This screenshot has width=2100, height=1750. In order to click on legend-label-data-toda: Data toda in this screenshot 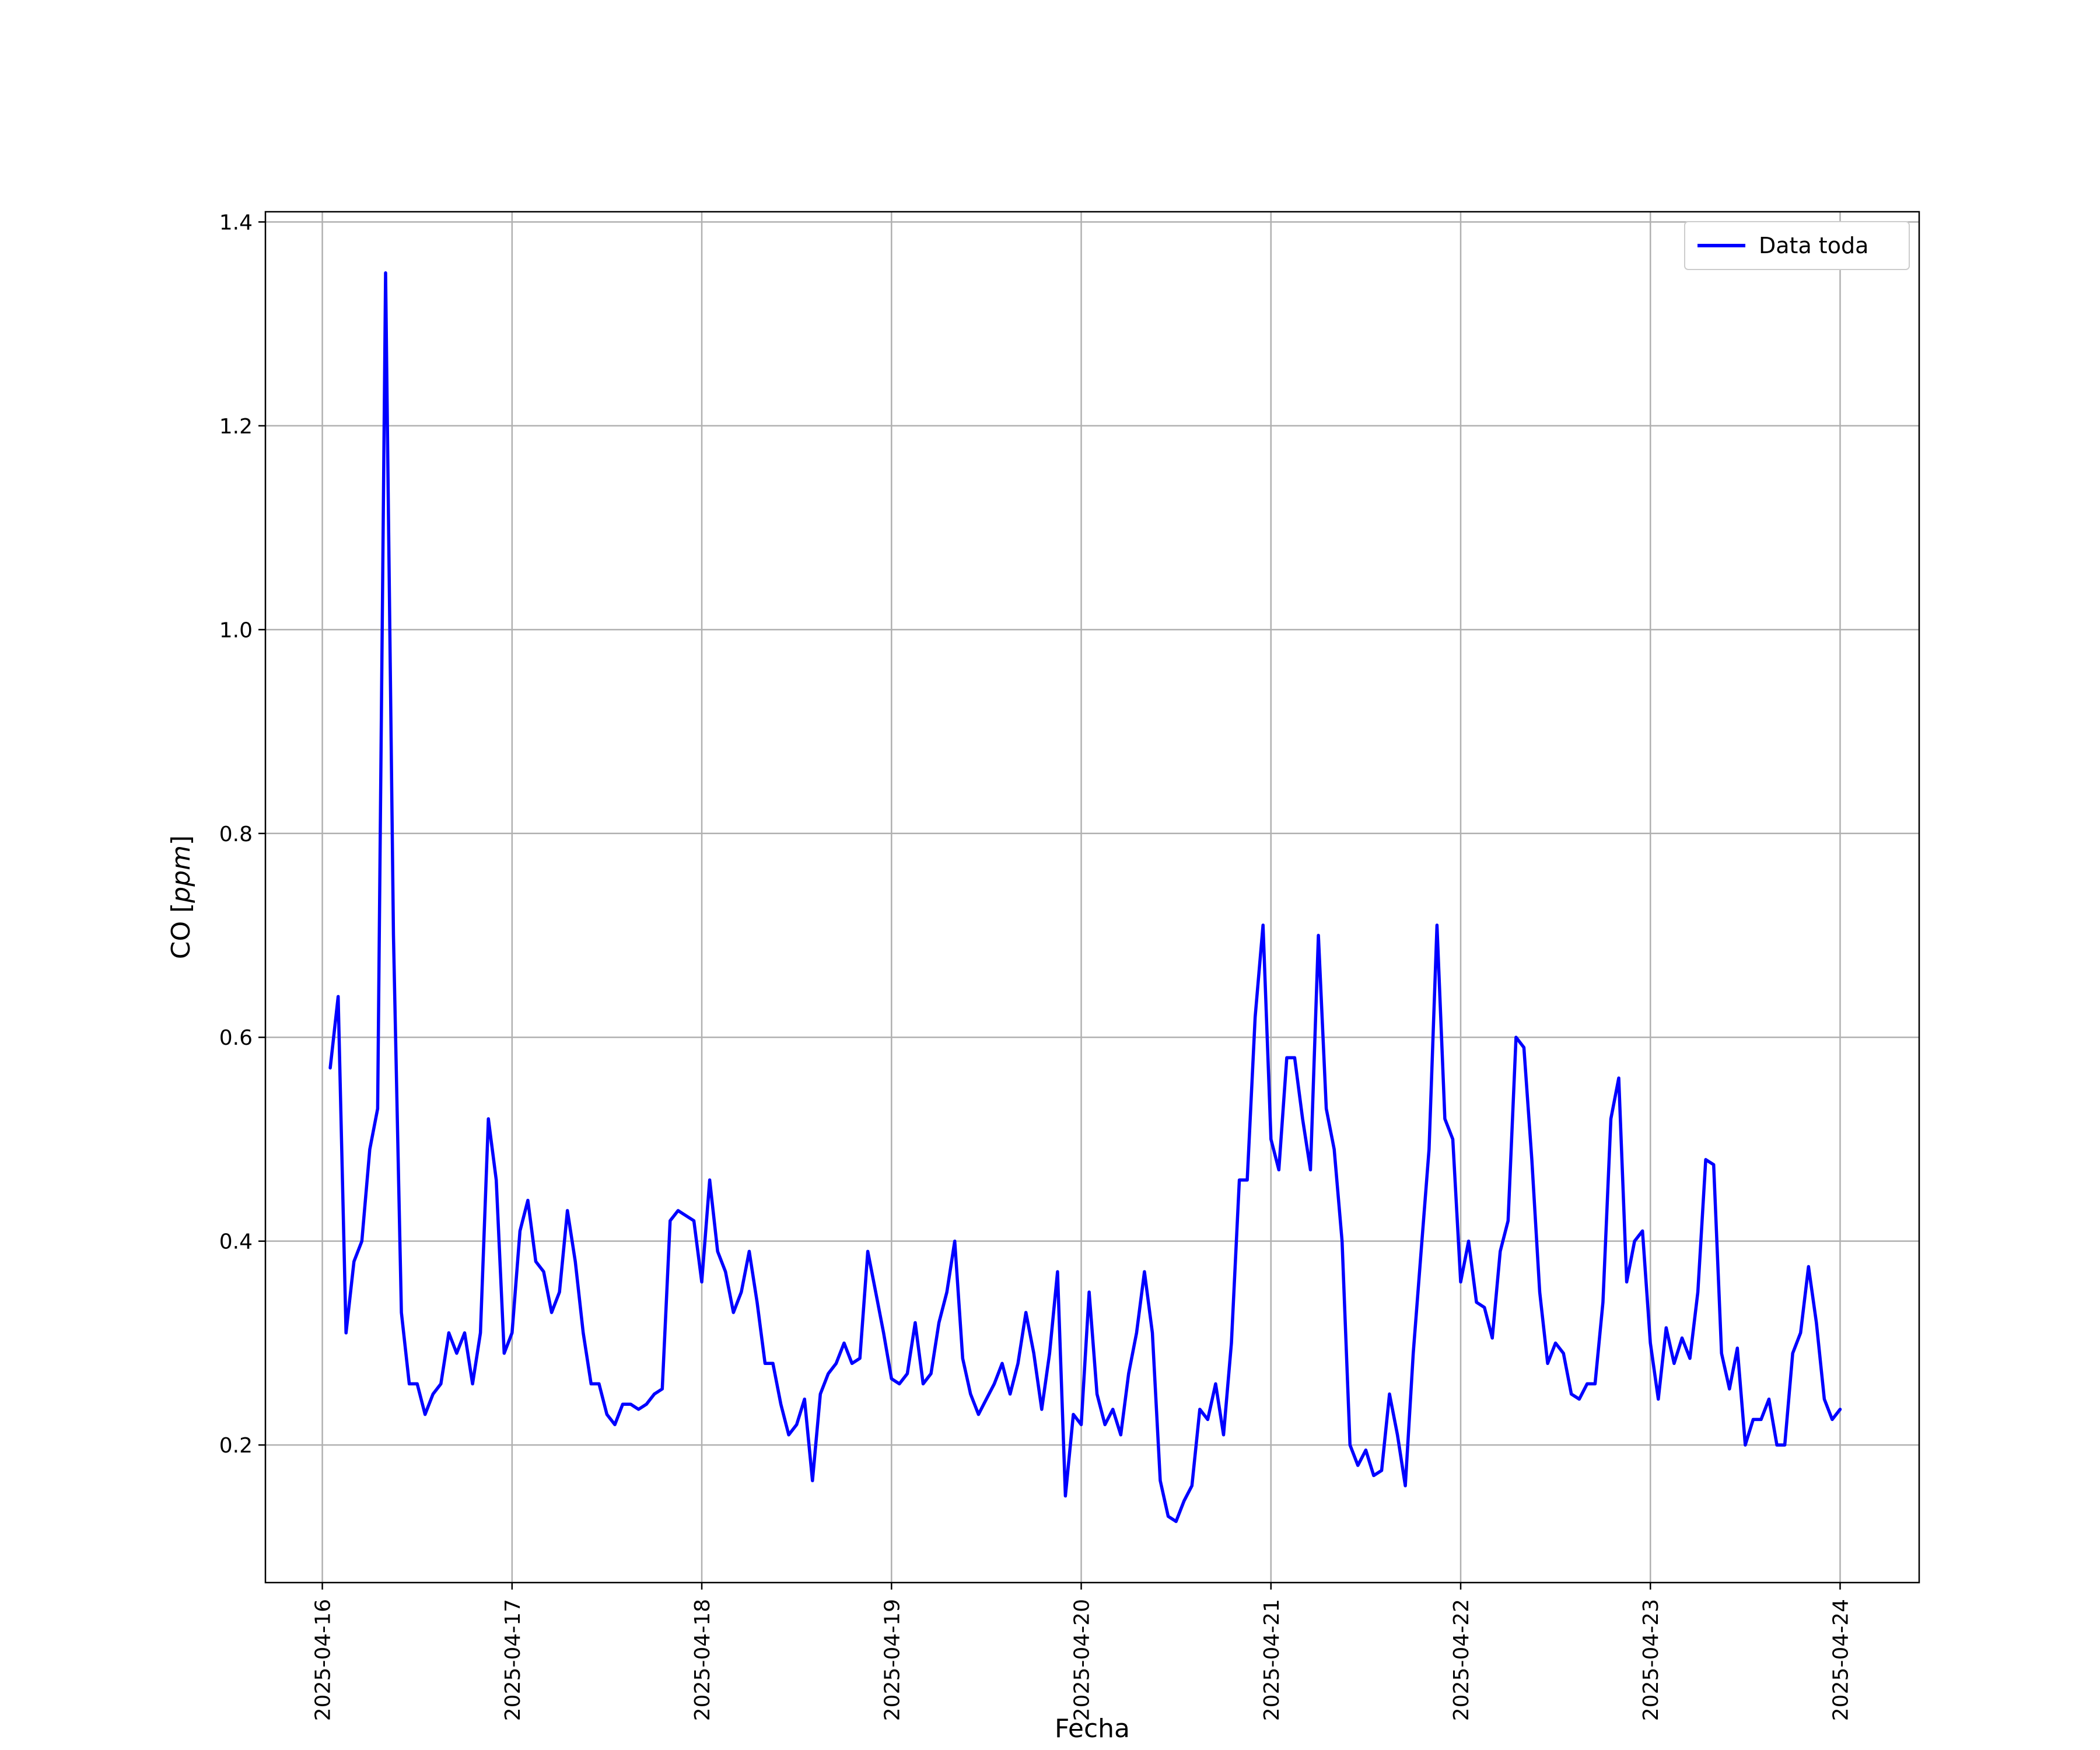, I will do `click(1813, 245)`.